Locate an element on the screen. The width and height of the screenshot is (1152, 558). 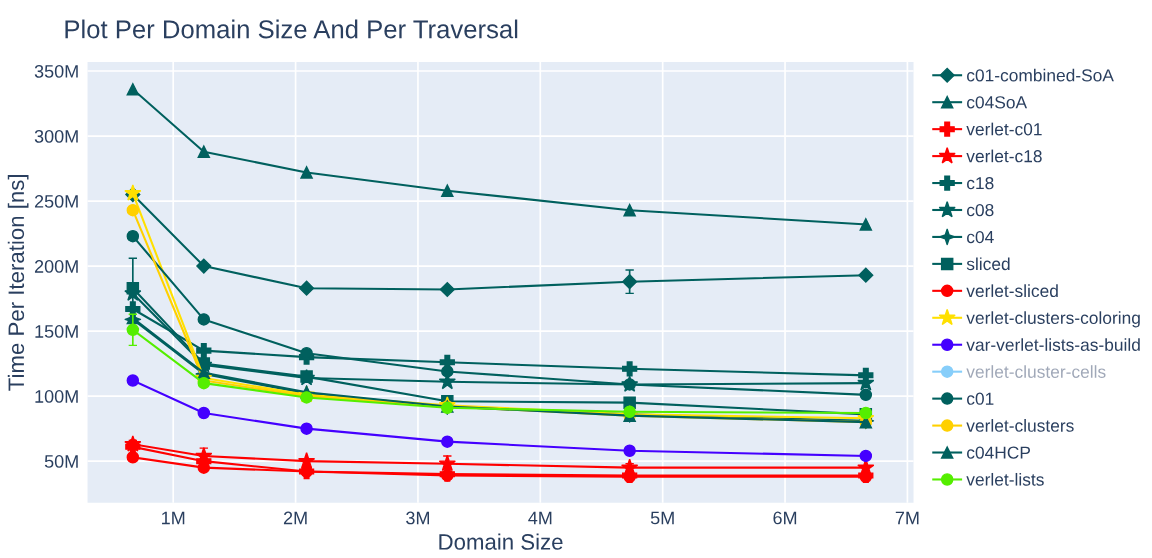
legend-label: c04 is located at coordinates (980, 237).